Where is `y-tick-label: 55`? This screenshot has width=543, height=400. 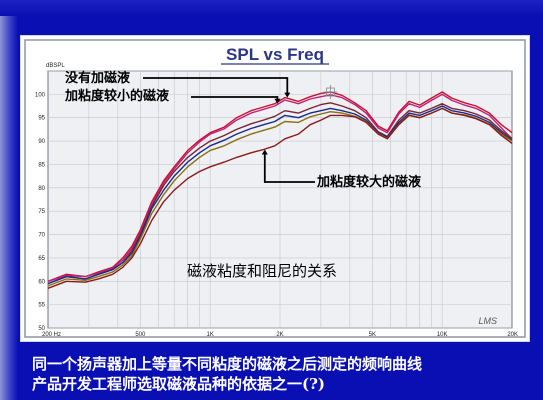 y-tick-label: 55 is located at coordinates (41, 306).